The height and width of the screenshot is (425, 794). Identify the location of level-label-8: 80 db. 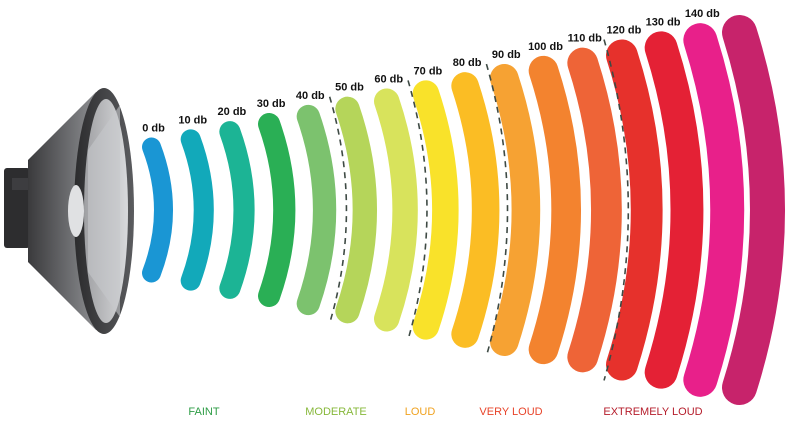
(467, 63).